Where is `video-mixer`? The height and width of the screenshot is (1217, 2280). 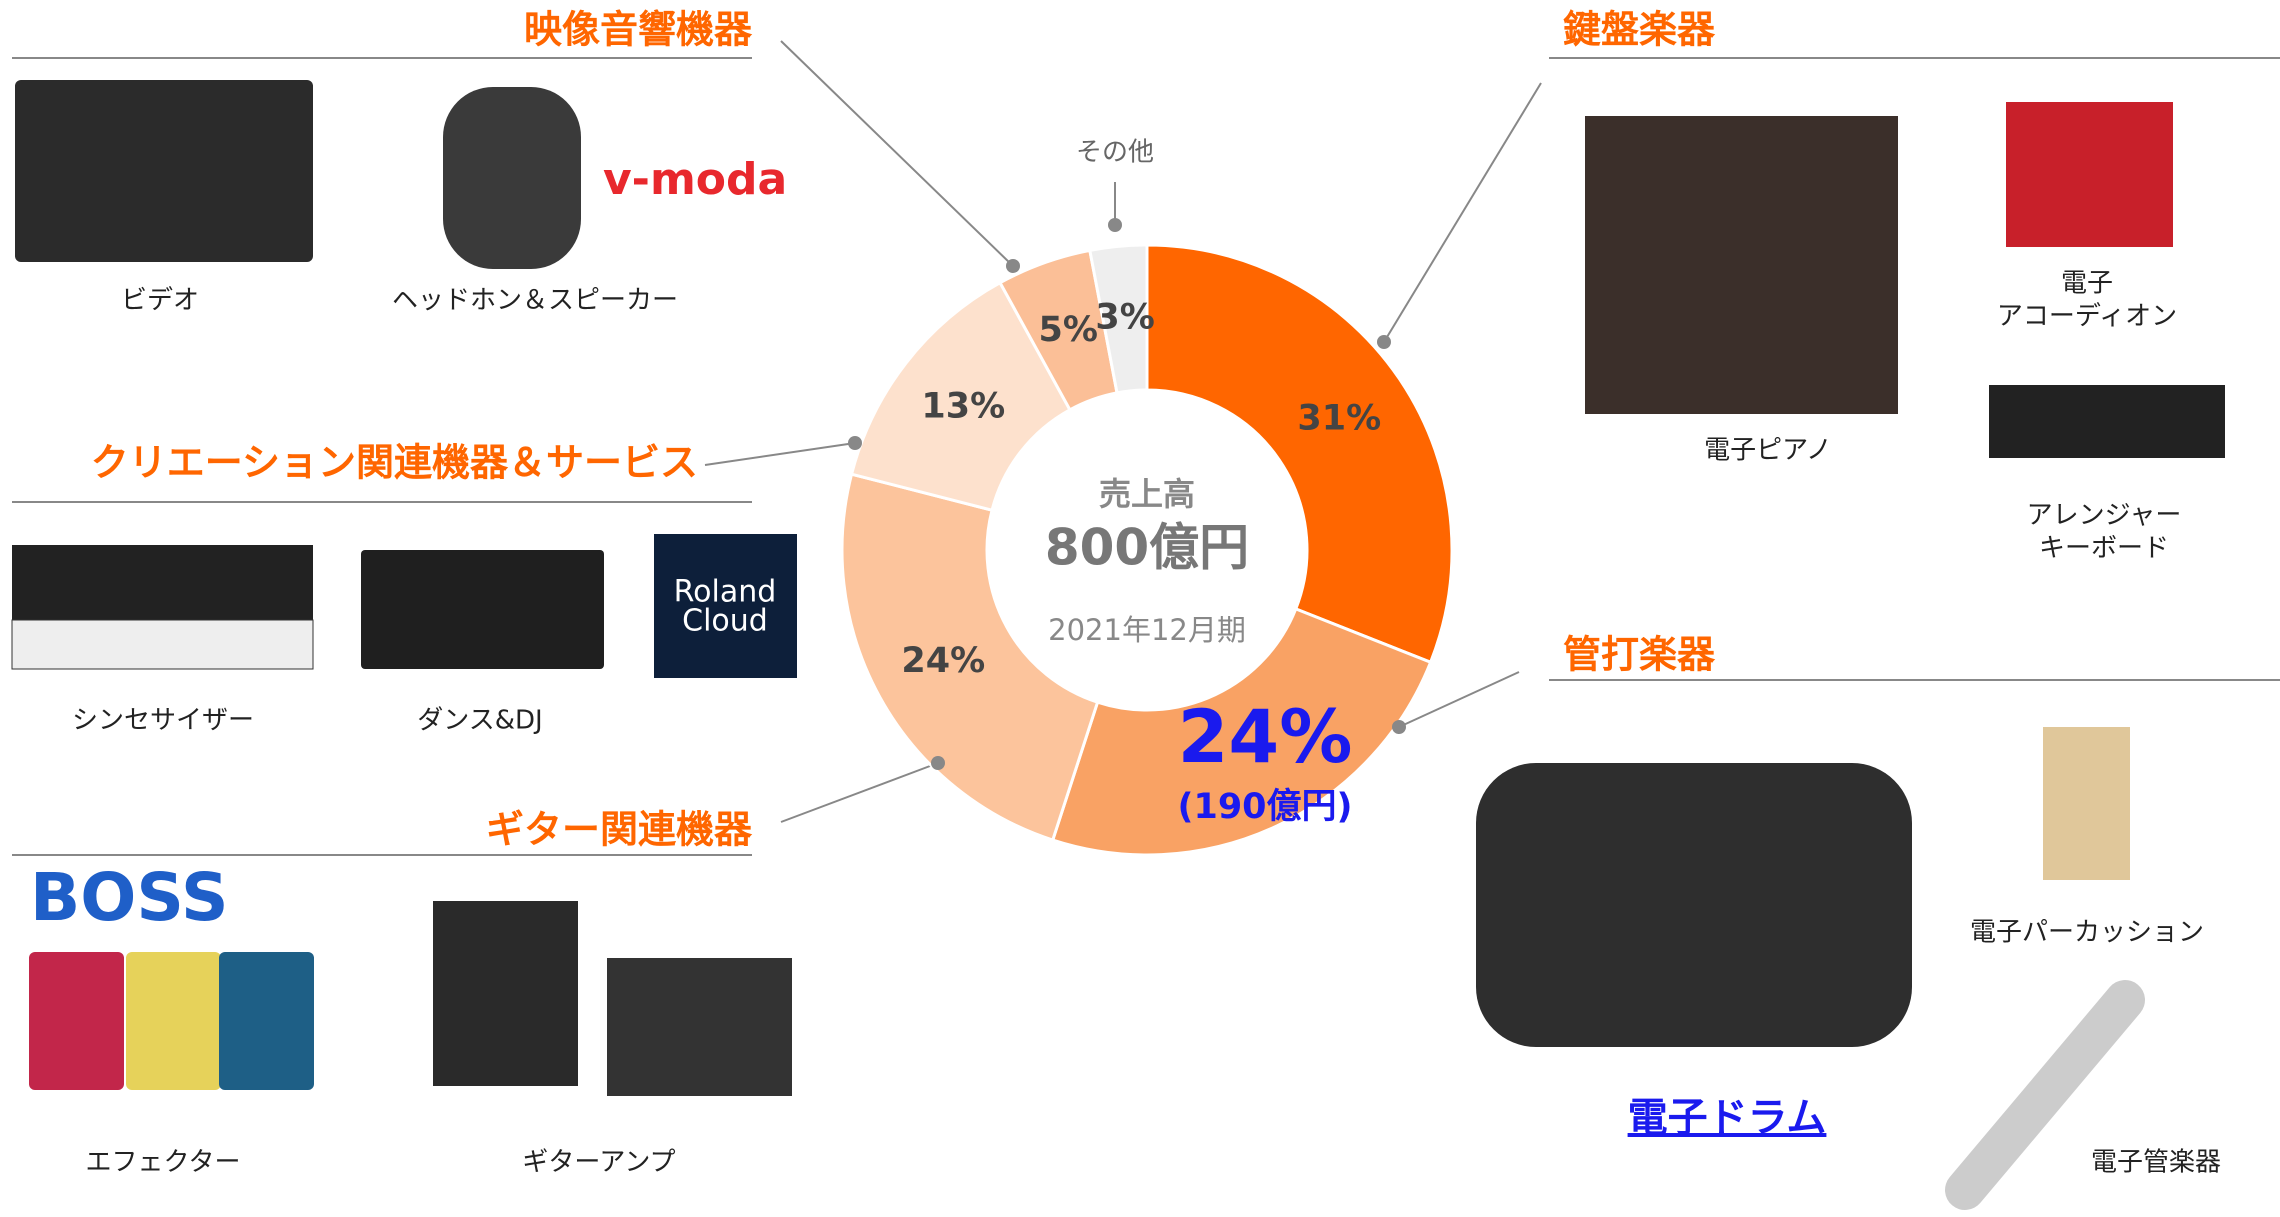 video-mixer is located at coordinates (164, 171).